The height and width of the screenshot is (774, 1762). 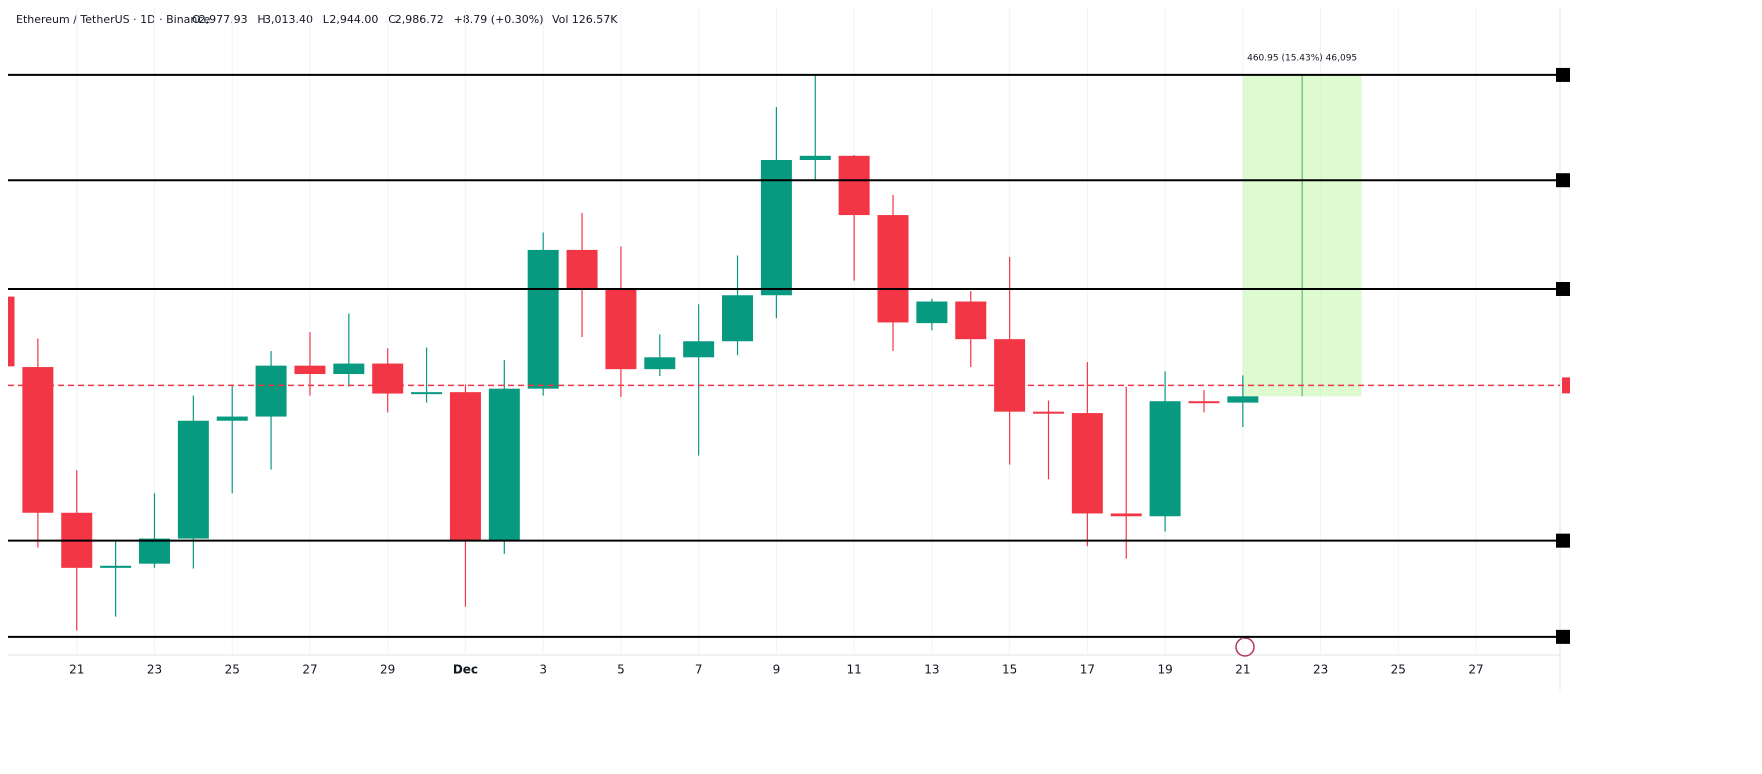 I want to click on x-tick-label: 17, so click(x=1087, y=670).